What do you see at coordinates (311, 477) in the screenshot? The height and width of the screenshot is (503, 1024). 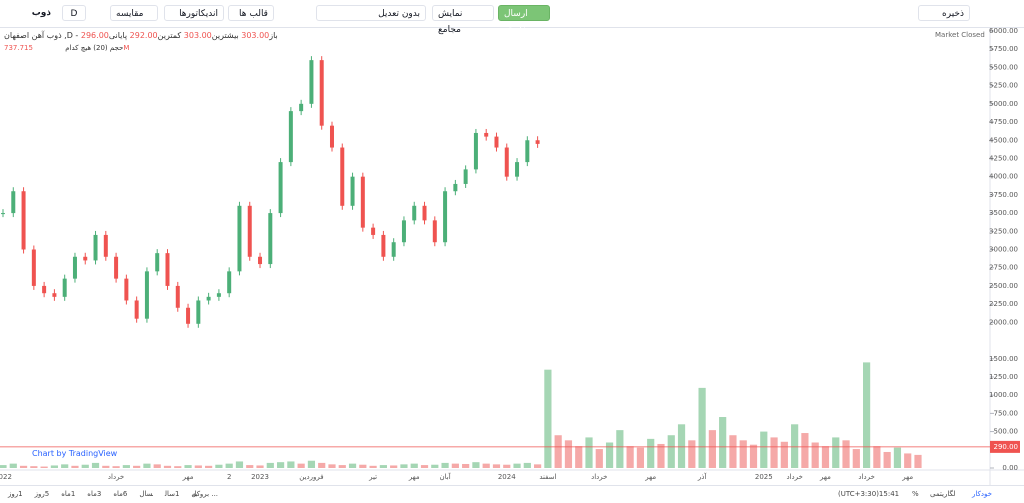 I see `x-tick-label: فروردین` at bounding box center [311, 477].